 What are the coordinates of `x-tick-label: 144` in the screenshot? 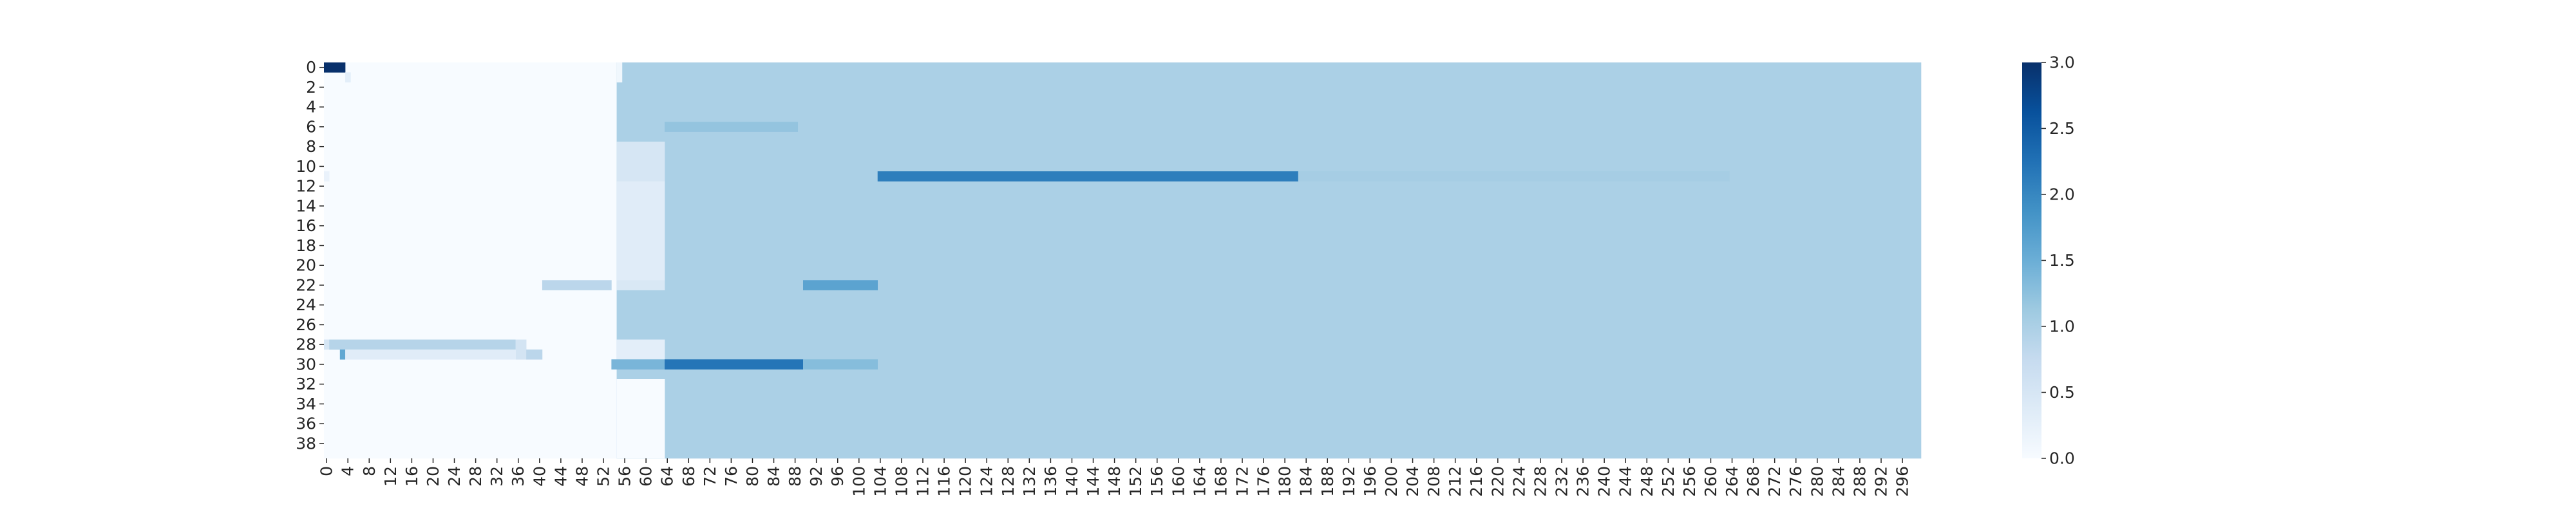 It's located at (1093, 481).